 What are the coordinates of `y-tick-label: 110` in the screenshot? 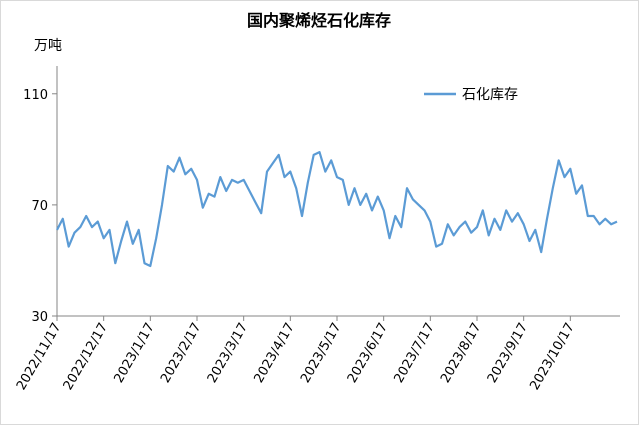 It's located at (35, 95).